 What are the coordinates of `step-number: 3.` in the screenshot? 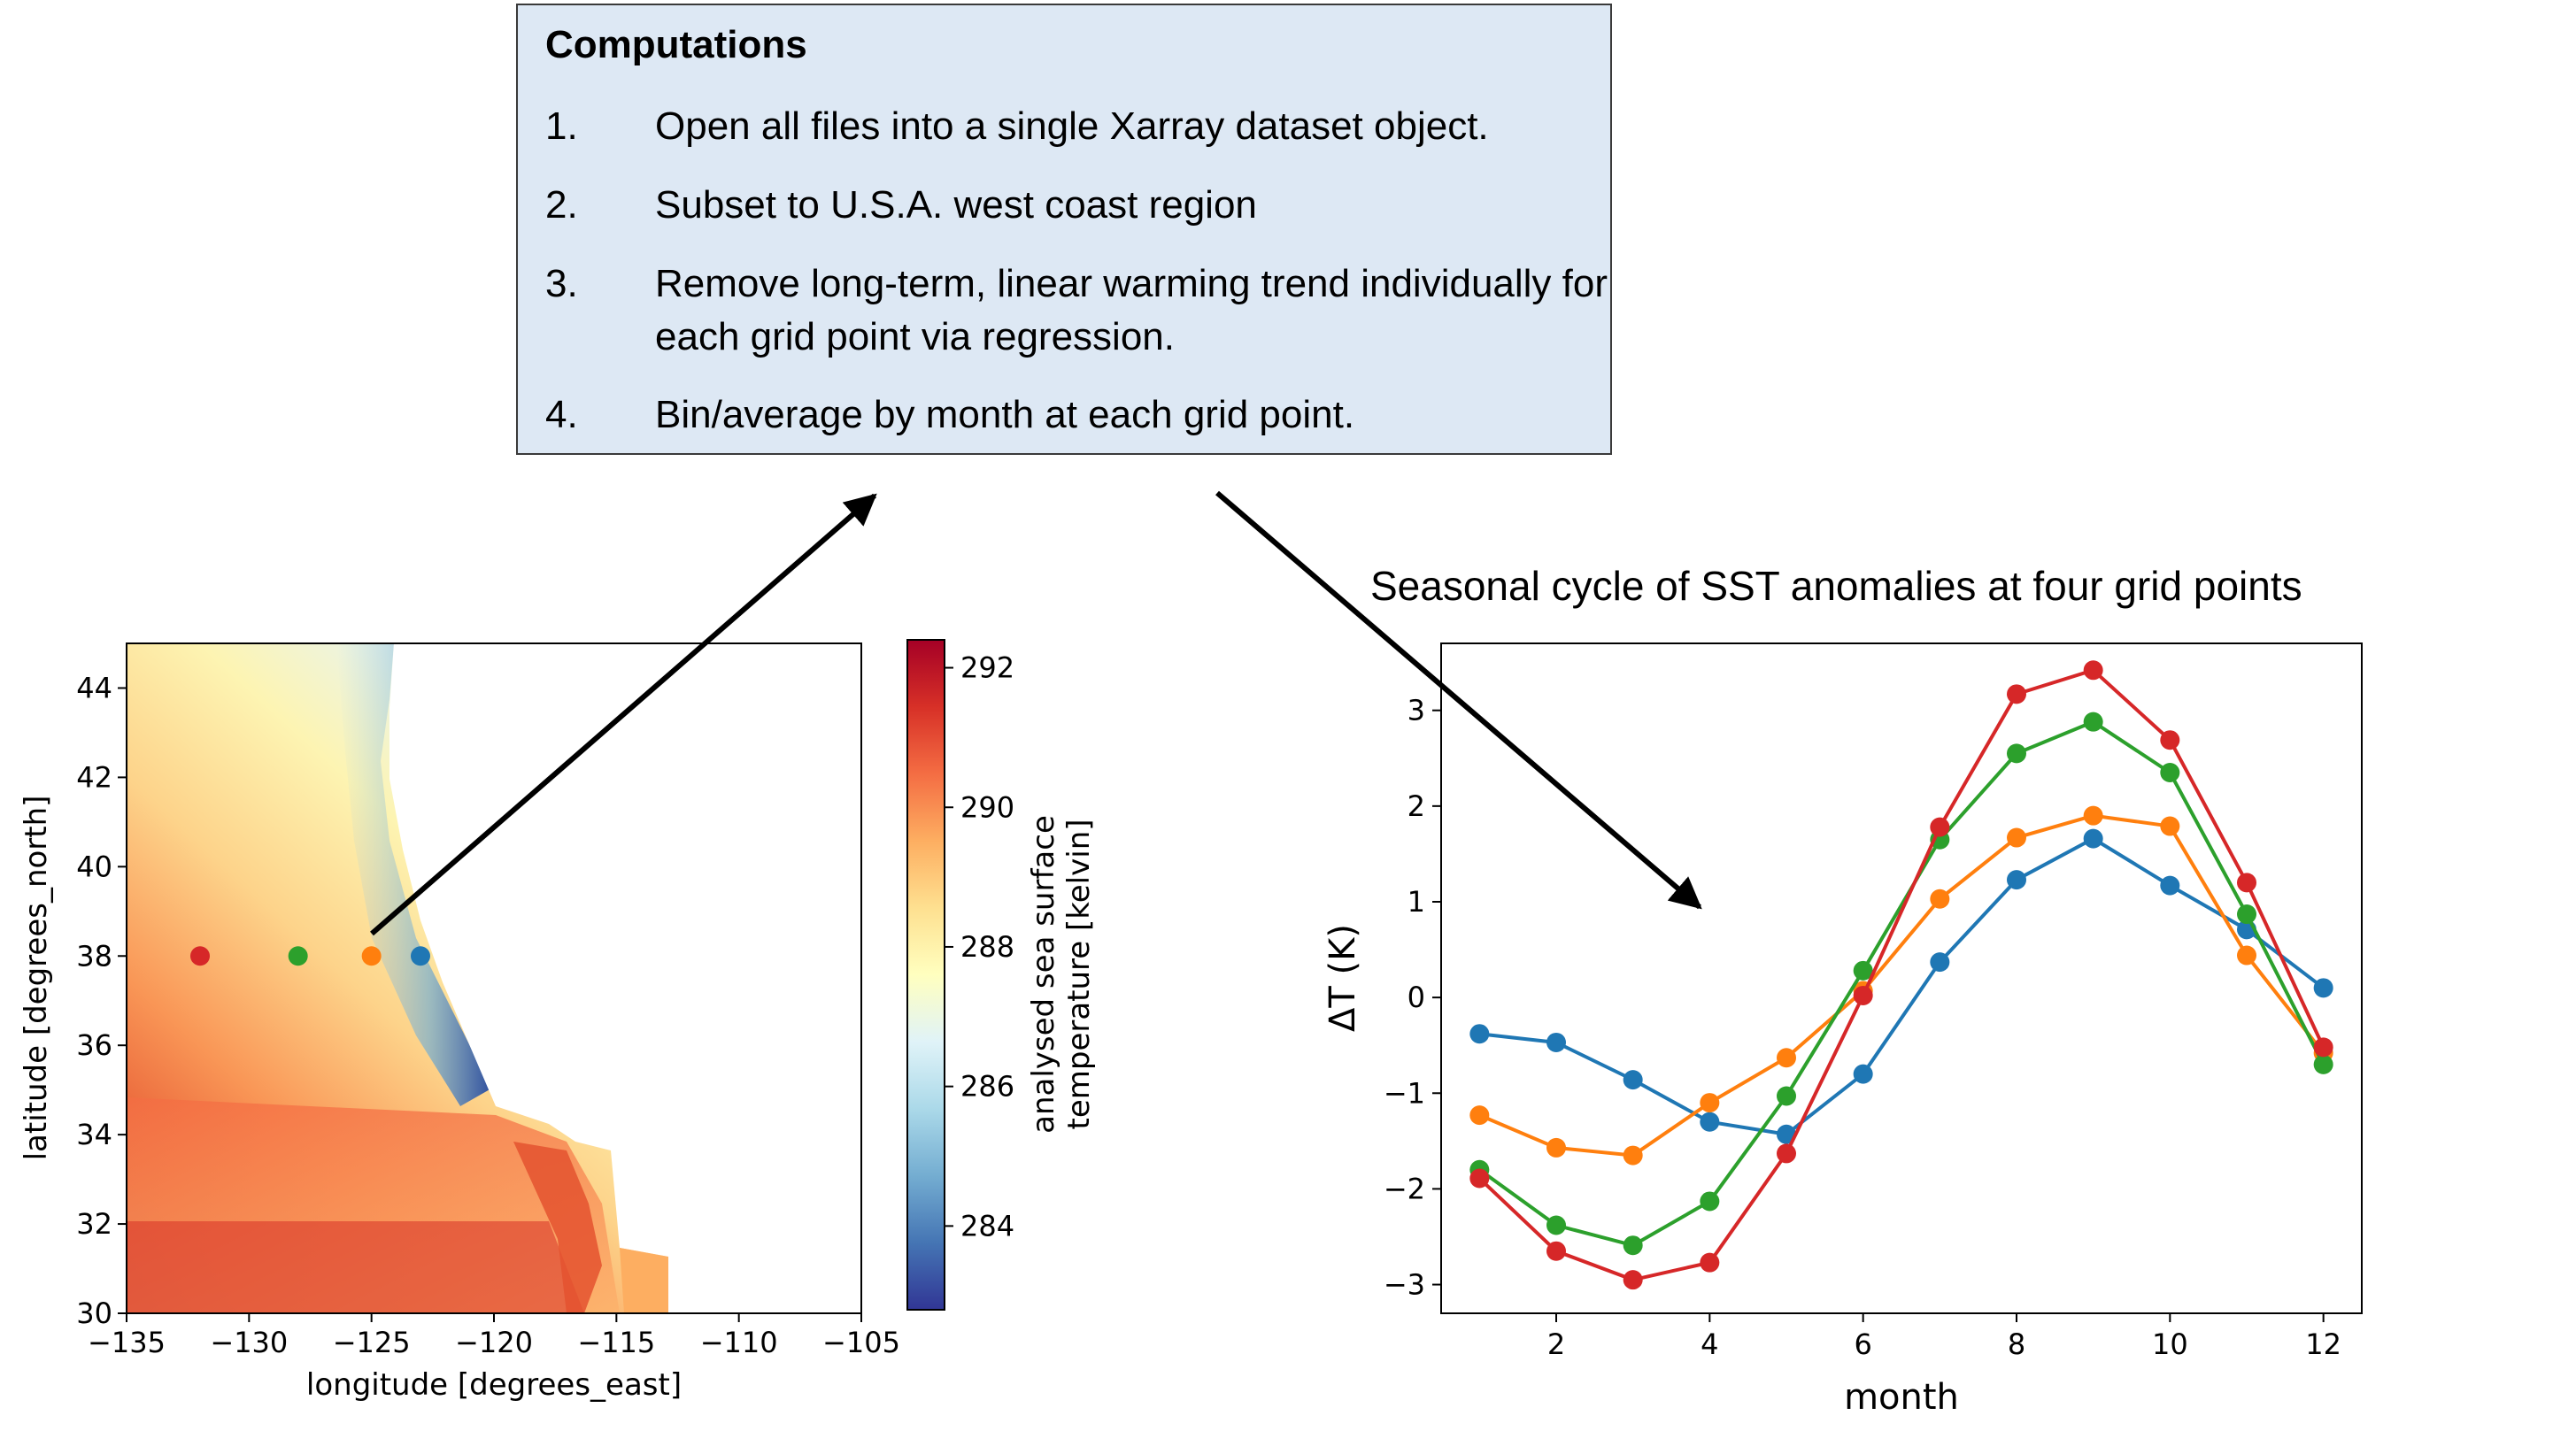 It's located at (561, 283).